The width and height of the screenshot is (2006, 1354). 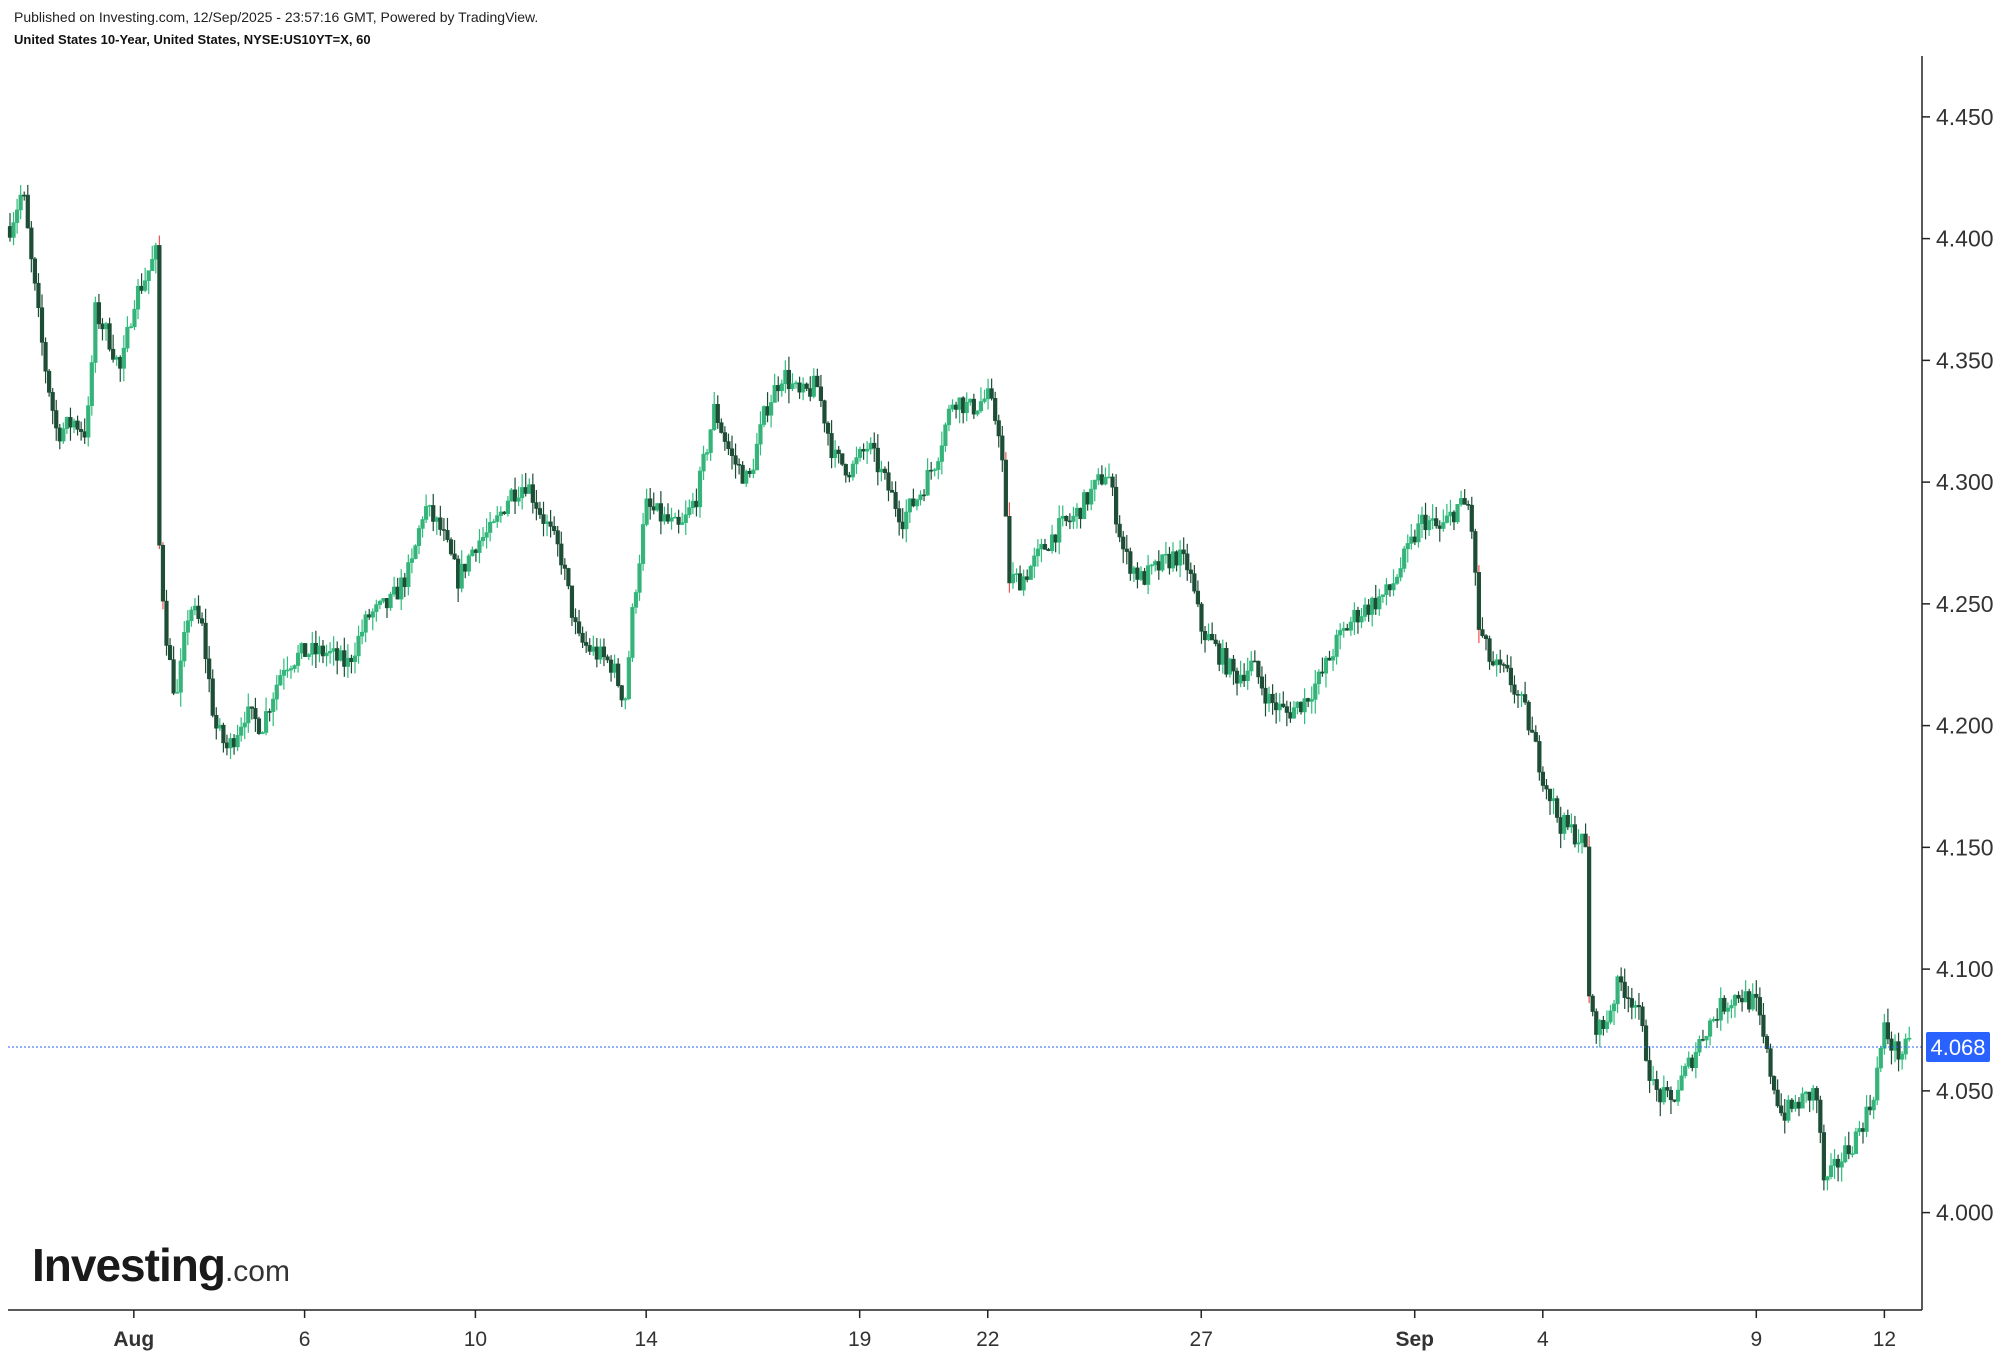 I want to click on y-tick-label: 4.300, so click(x=1965, y=482).